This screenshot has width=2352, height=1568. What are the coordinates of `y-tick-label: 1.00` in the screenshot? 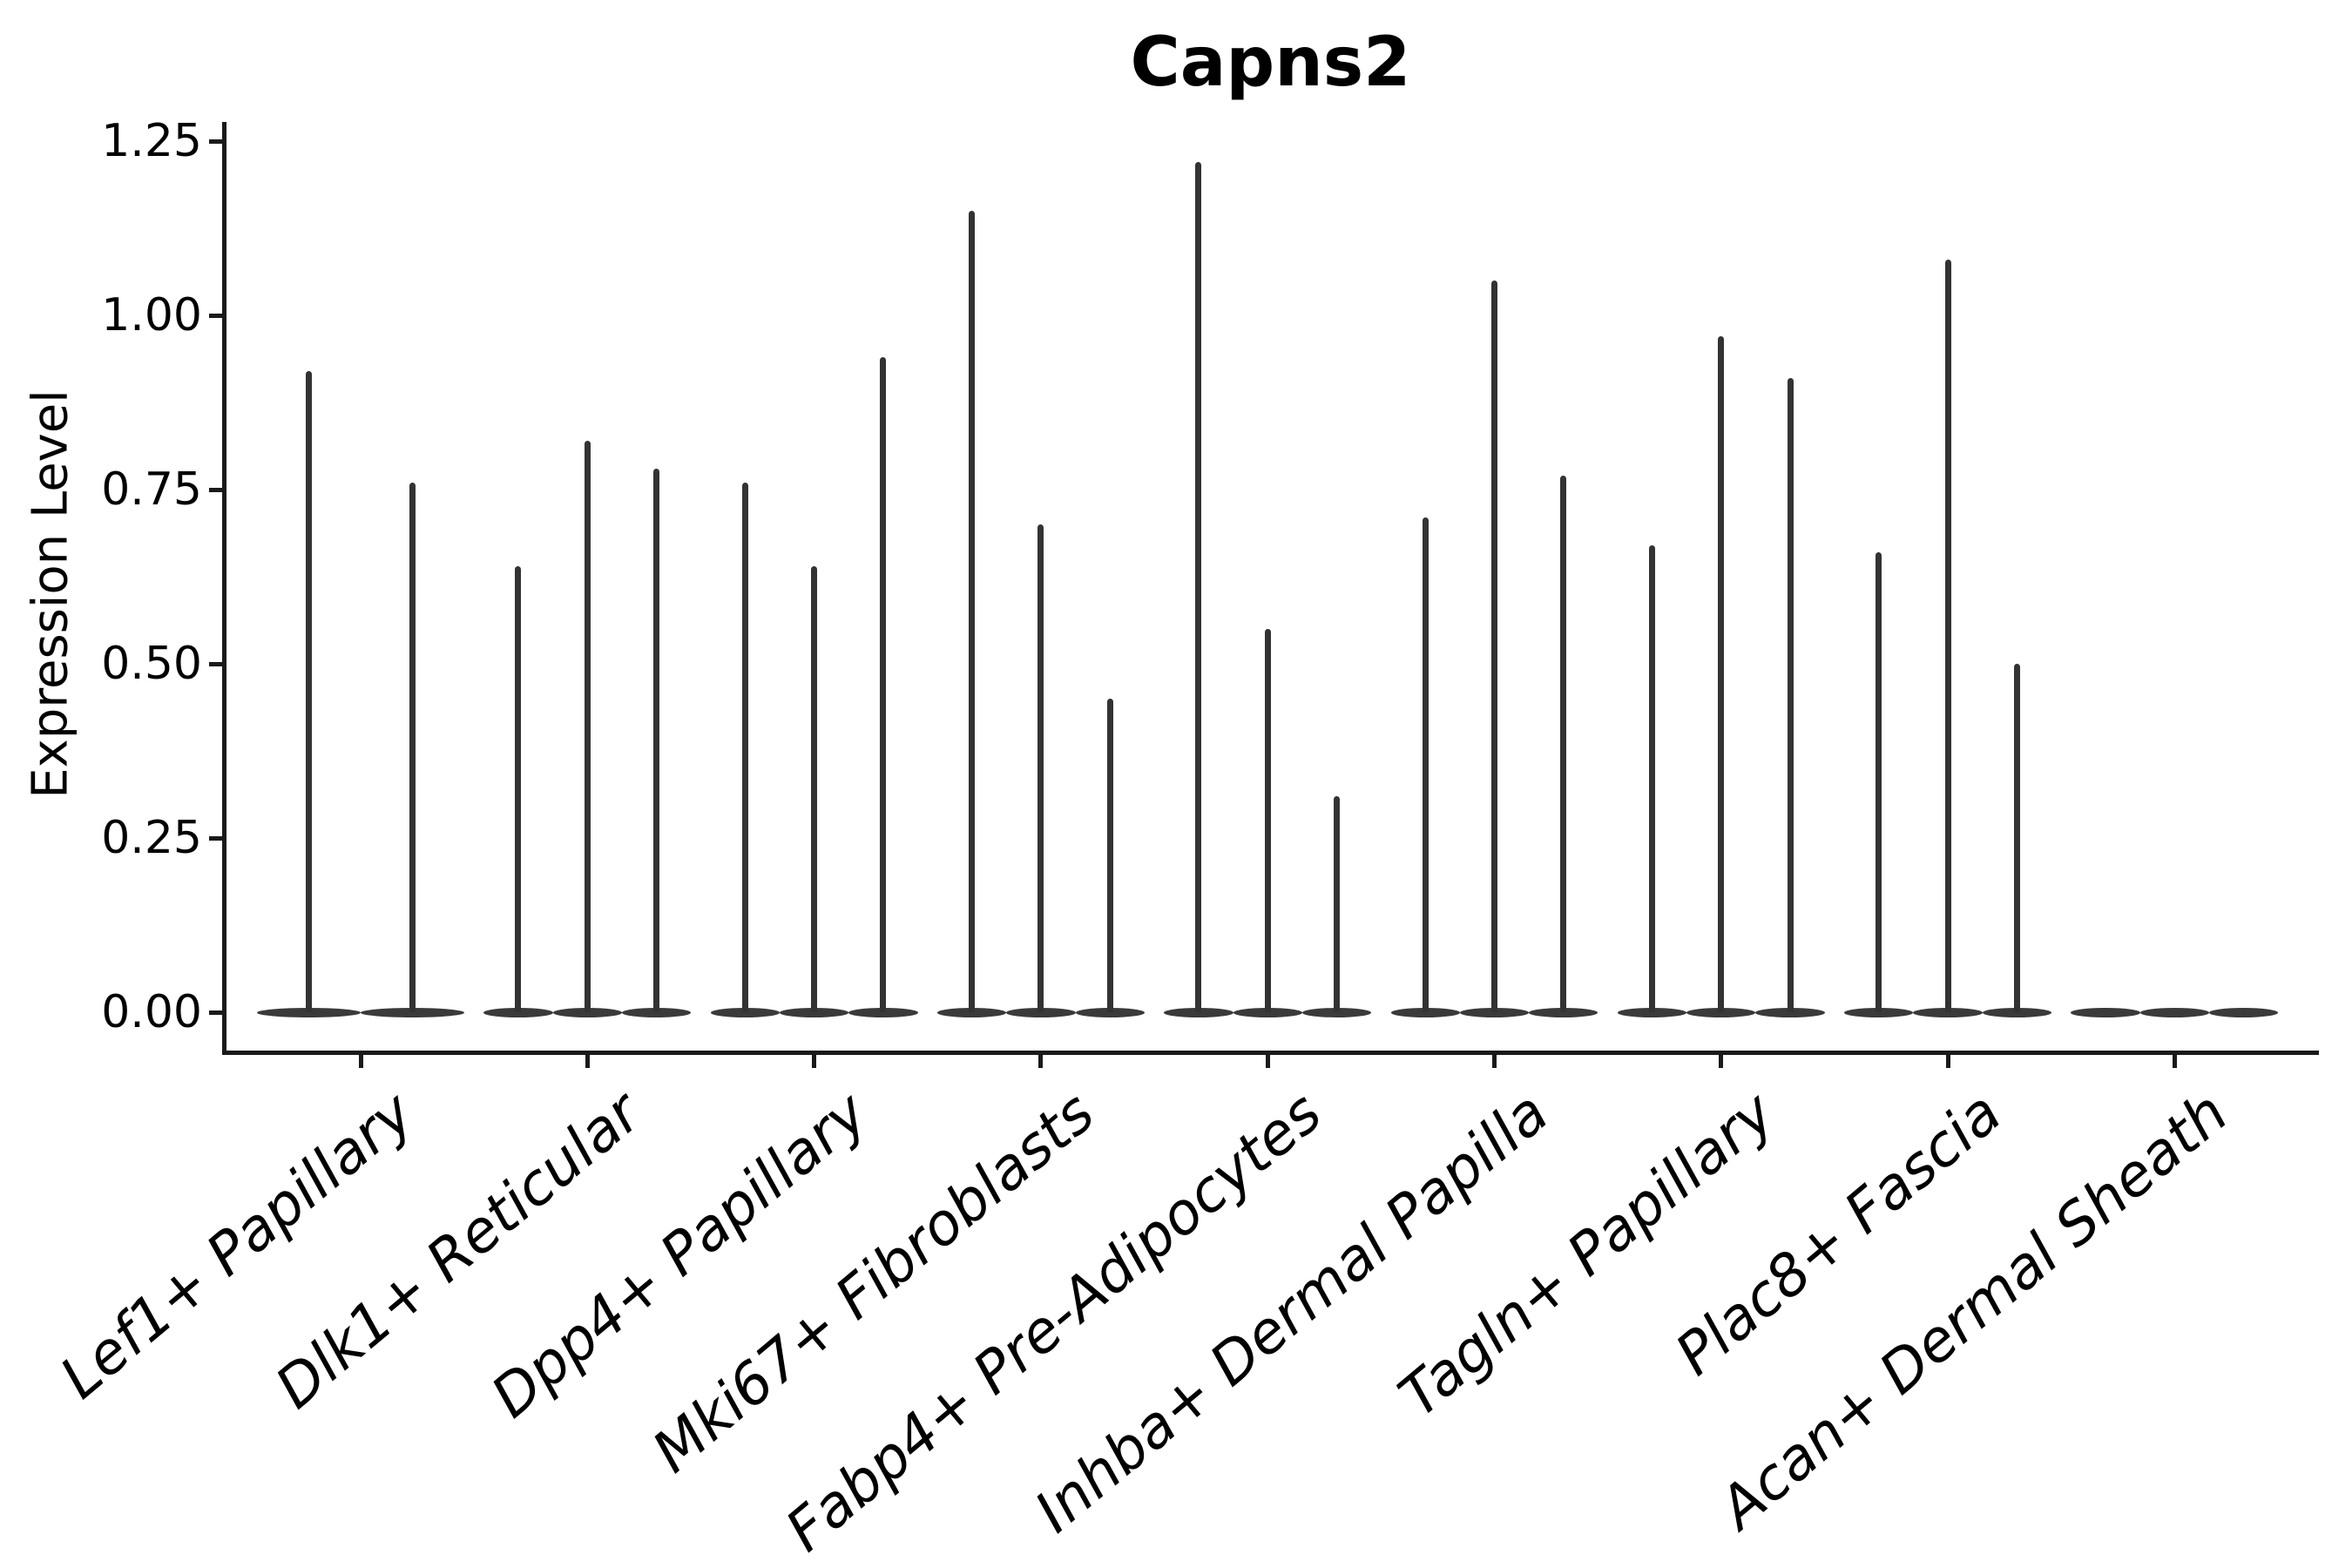 It's located at (151, 315).